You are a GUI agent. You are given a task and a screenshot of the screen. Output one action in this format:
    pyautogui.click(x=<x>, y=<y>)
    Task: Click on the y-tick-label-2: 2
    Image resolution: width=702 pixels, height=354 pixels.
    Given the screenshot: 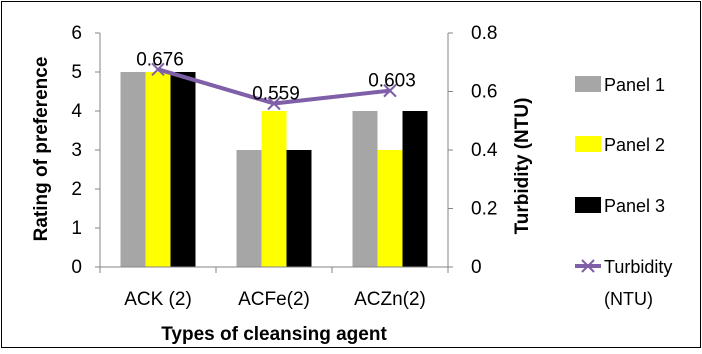 What is the action you would take?
    pyautogui.click(x=76, y=189)
    